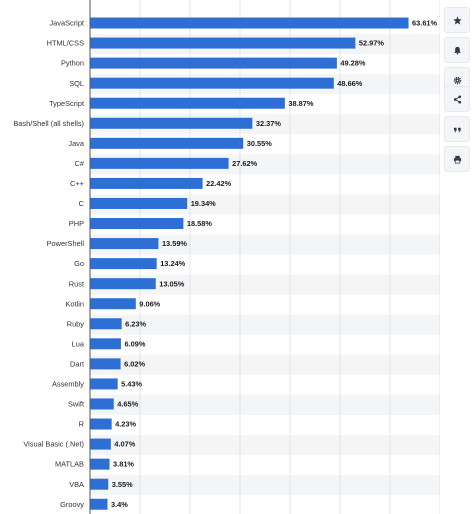 This screenshot has height=514, width=474. What do you see at coordinates (172, 263) in the screenshot?
I see `value-label: 13.24%` at bounding box center [172, 263].